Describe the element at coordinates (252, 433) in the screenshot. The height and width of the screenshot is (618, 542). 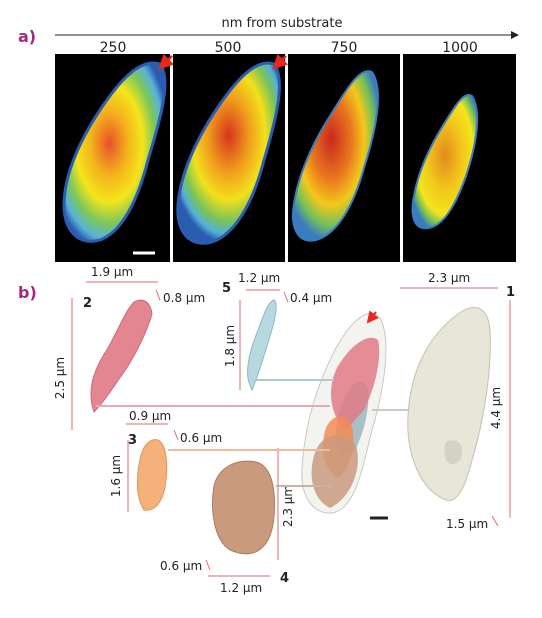
I see `connector-lines` at that location.